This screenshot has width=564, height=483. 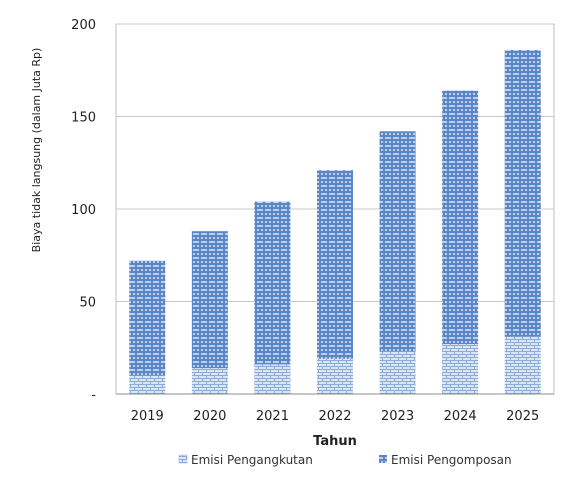 What do you see at coordinates (183, 459) in the screenshot?
I see `legend-swatch-pengangkutan` at bounding box center [183, 459].